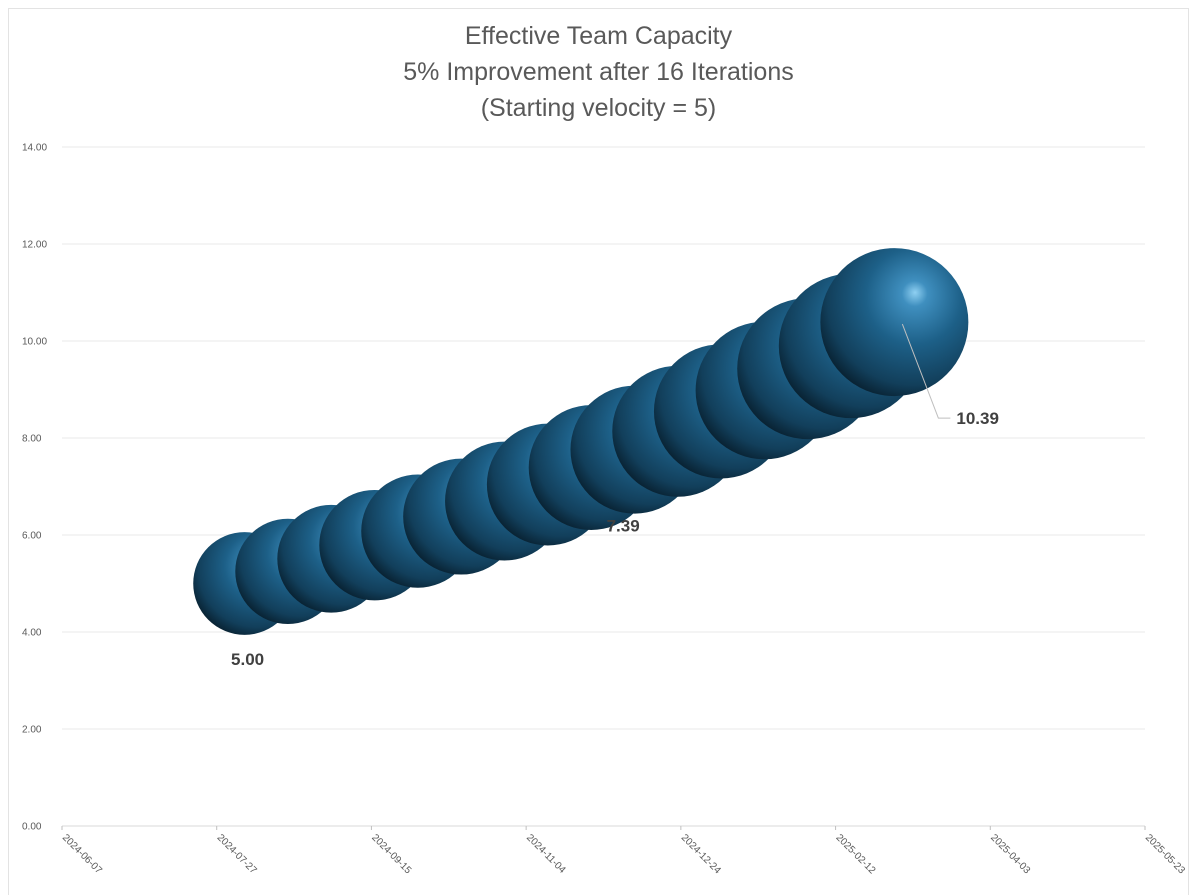 This screenshot has width=1197, height=895. Describe the element at coordinates (34, 245) in the screenshot. I see `y-tick-label: 12.00` at that location.